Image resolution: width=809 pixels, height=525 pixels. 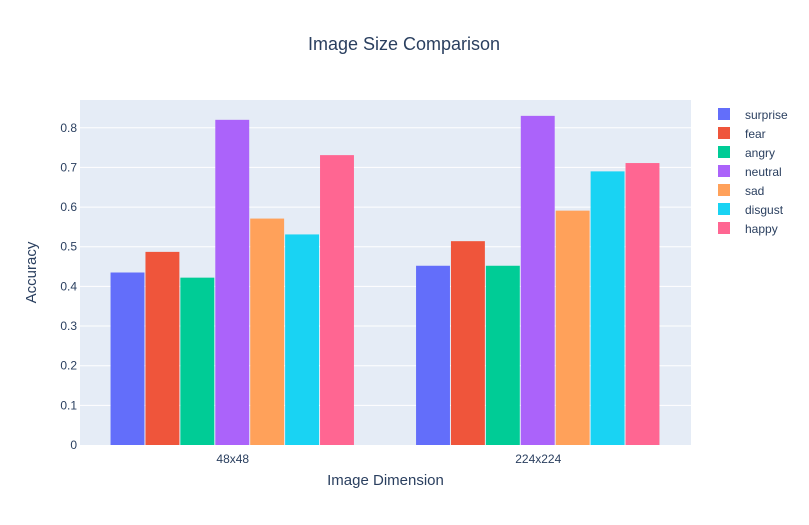 I want to click on x-axis-title: Image Dimension, so click(x=385, y=480).